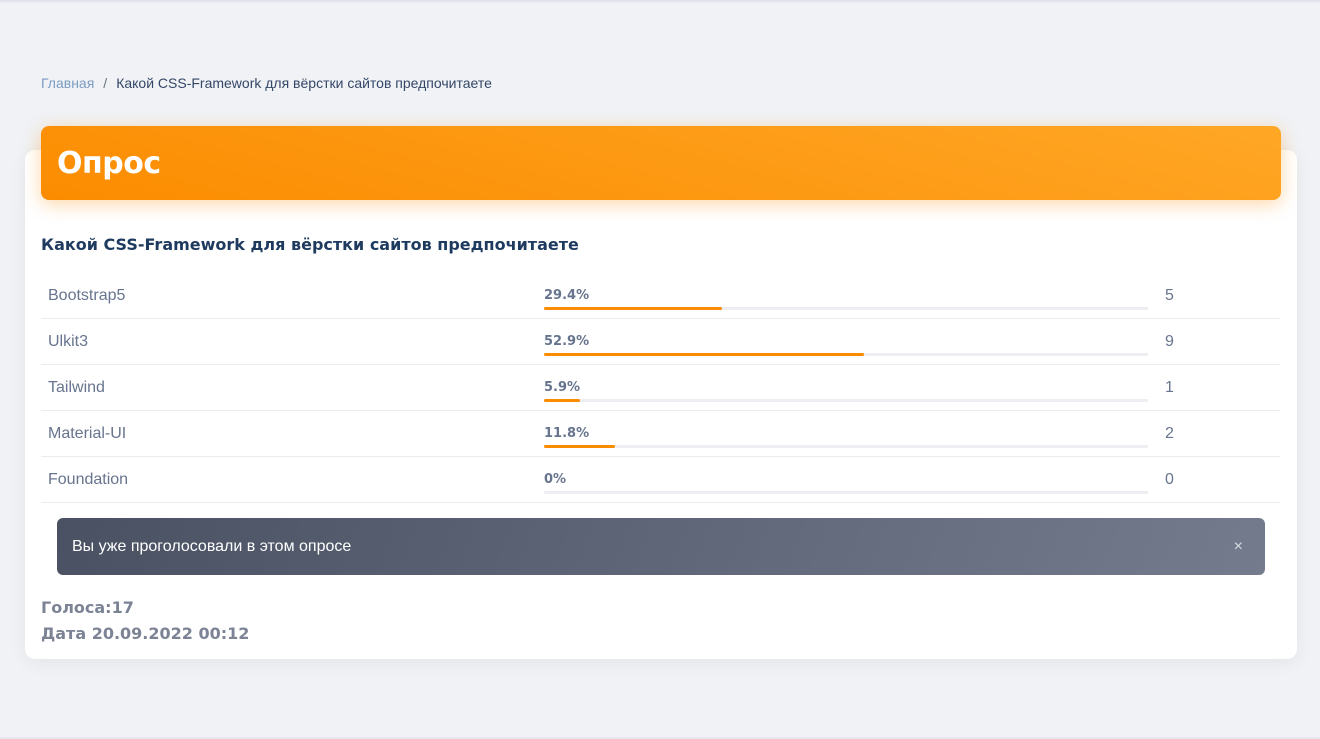  I want to click on poll-option-votes: 9, so click(1169, 341).